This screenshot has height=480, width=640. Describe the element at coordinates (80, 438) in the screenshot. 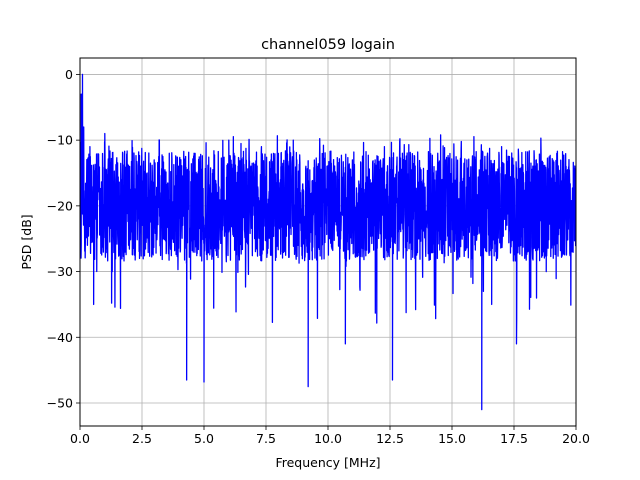

I see `x-tick-label: 0.0` at that location.